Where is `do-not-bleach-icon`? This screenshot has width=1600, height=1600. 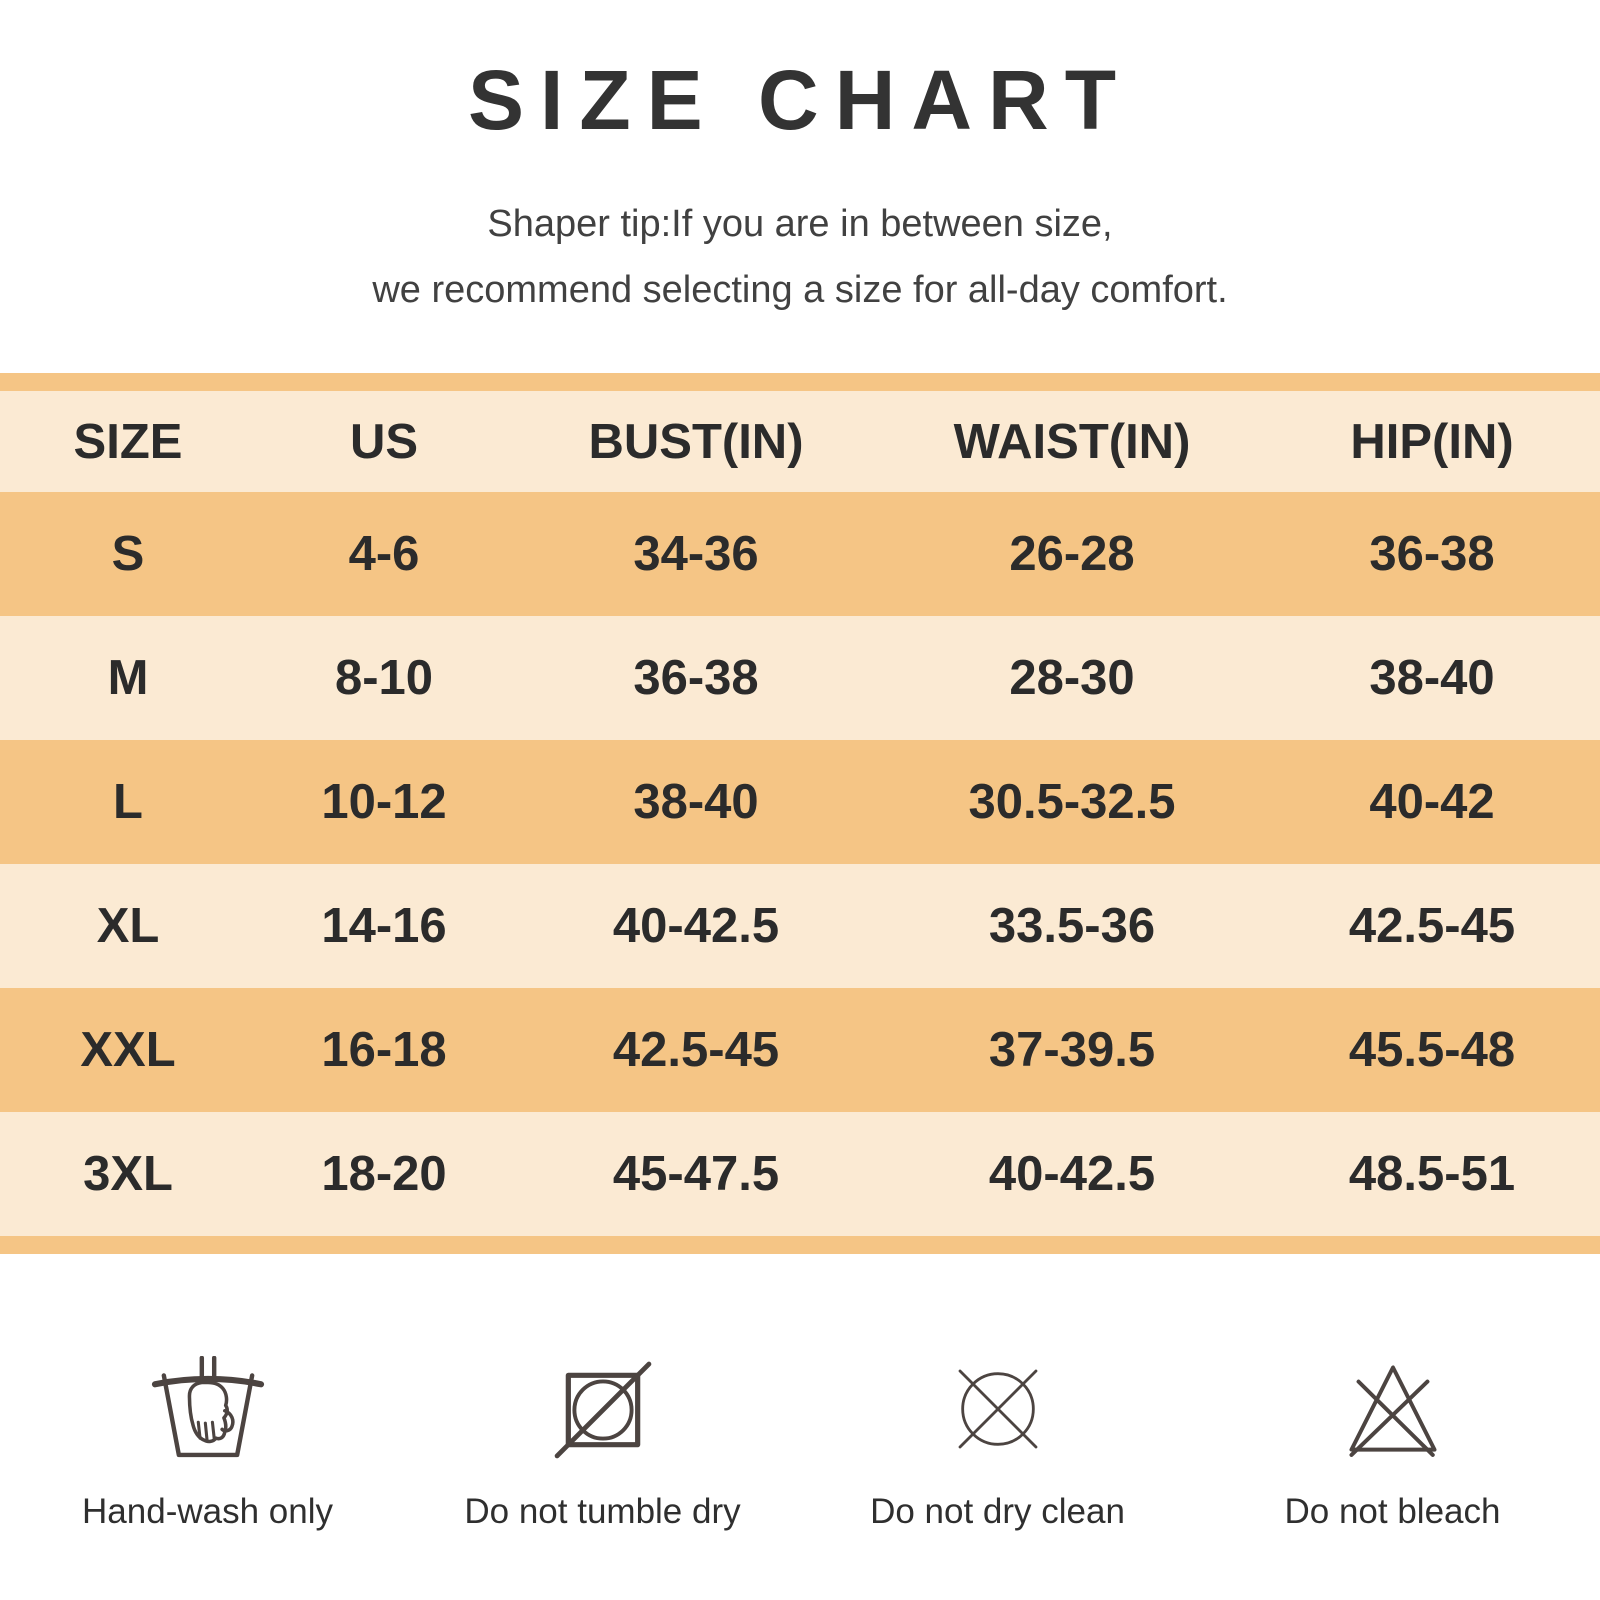 do-not-bleach-icon is located at coordinates (1392, 1411).